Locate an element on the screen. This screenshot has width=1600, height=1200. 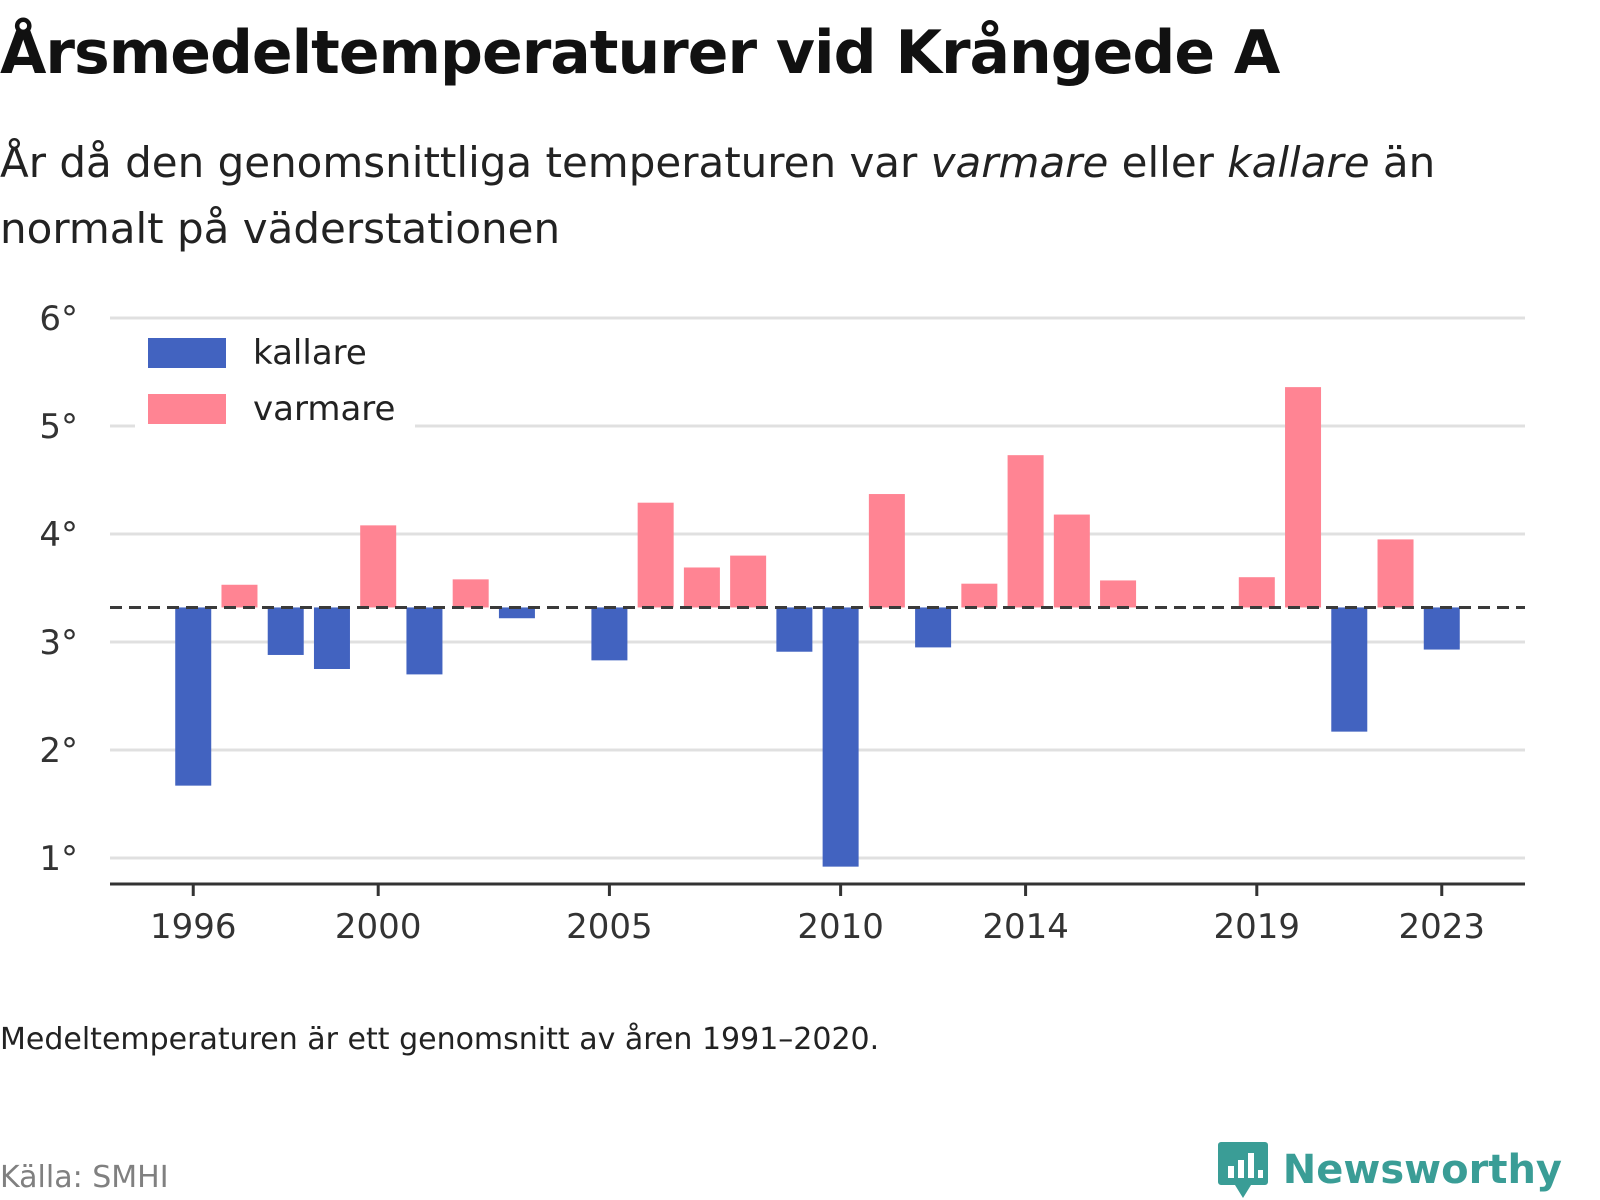
bar-2000 is located at coordinates (378, 566).